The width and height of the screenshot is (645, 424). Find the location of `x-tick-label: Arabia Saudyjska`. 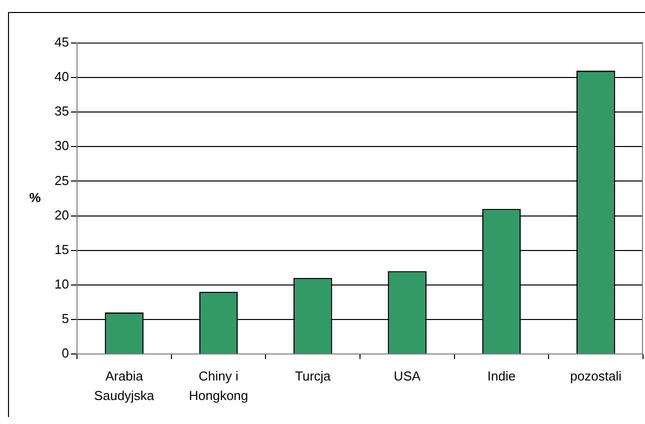

x-tick-label: Arabia Saudyjska is located at coordinates (124, 385).